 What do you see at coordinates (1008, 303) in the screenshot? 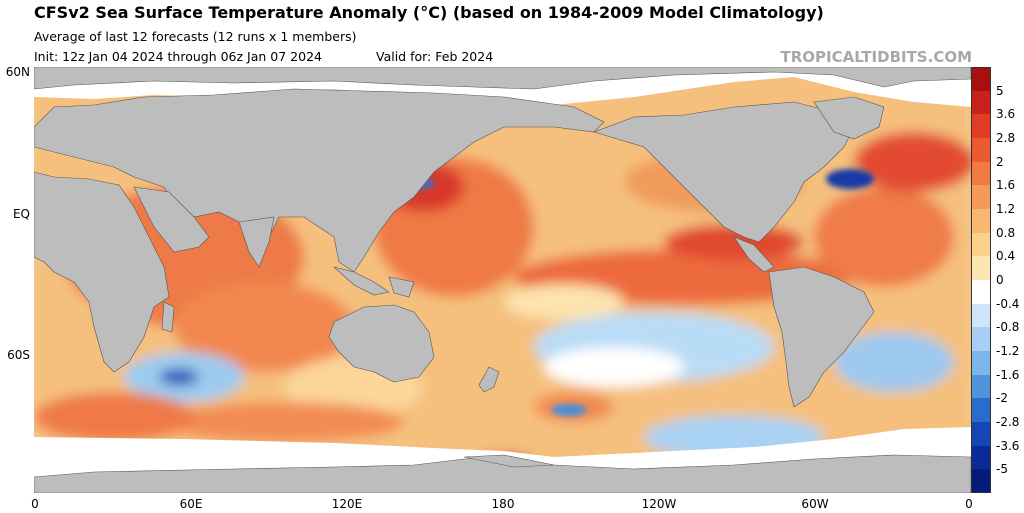
I see `colorbar-tick-label: -0.4` at bounding box center [1008, 303].